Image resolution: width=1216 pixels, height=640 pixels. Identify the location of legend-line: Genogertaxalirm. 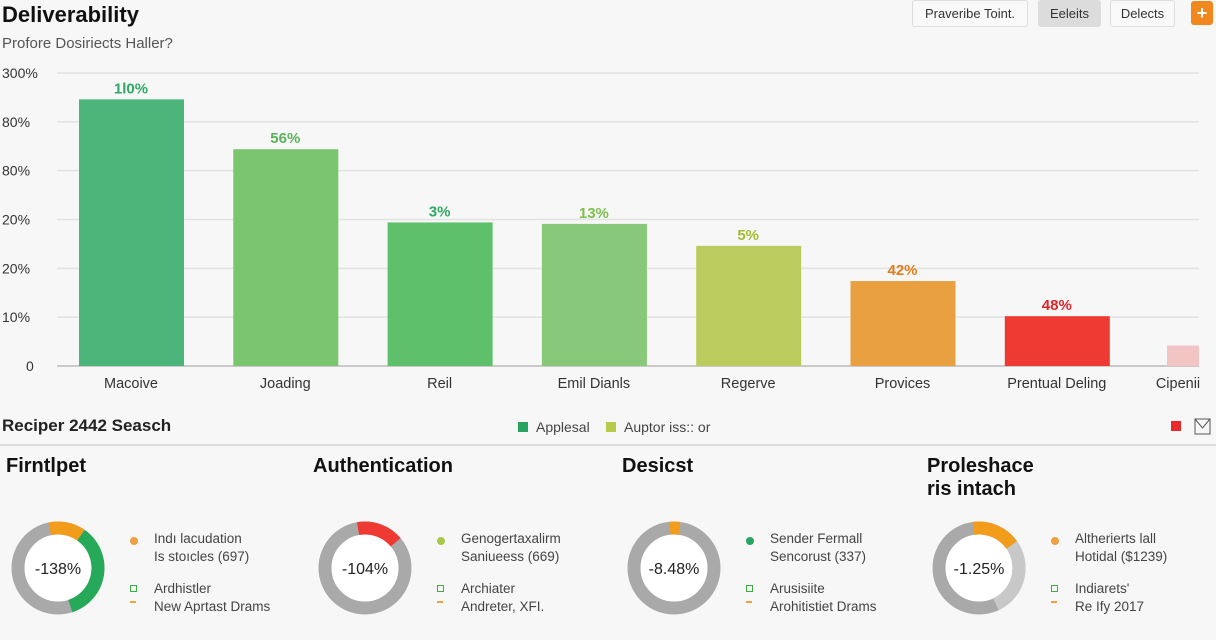
(511, 538).